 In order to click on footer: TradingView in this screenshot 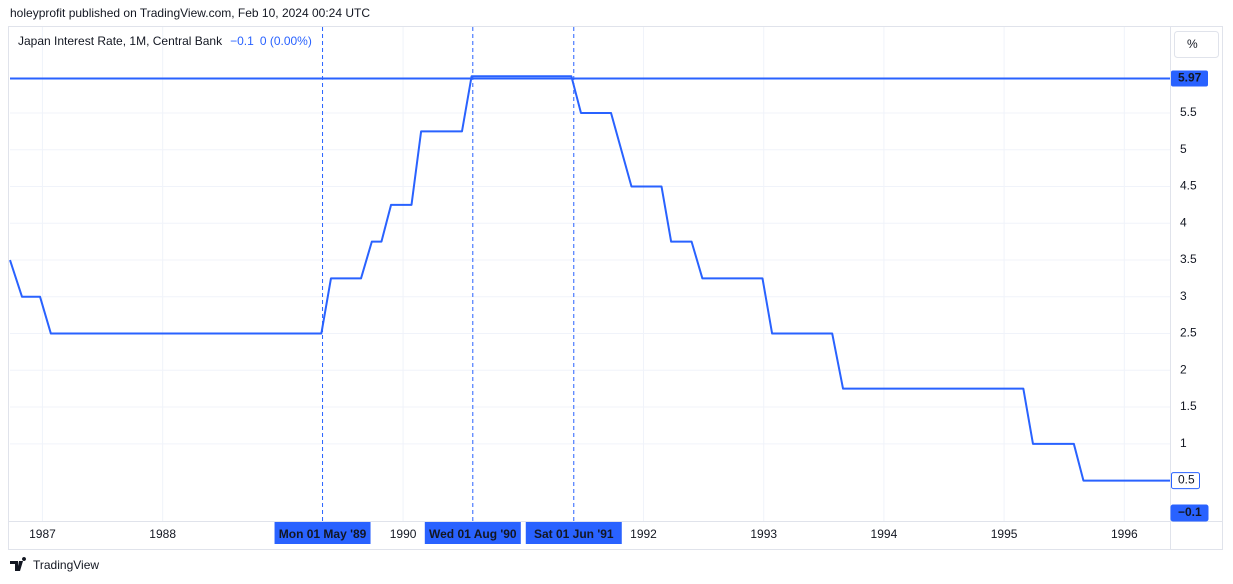, I will do `click(66, 565)`.